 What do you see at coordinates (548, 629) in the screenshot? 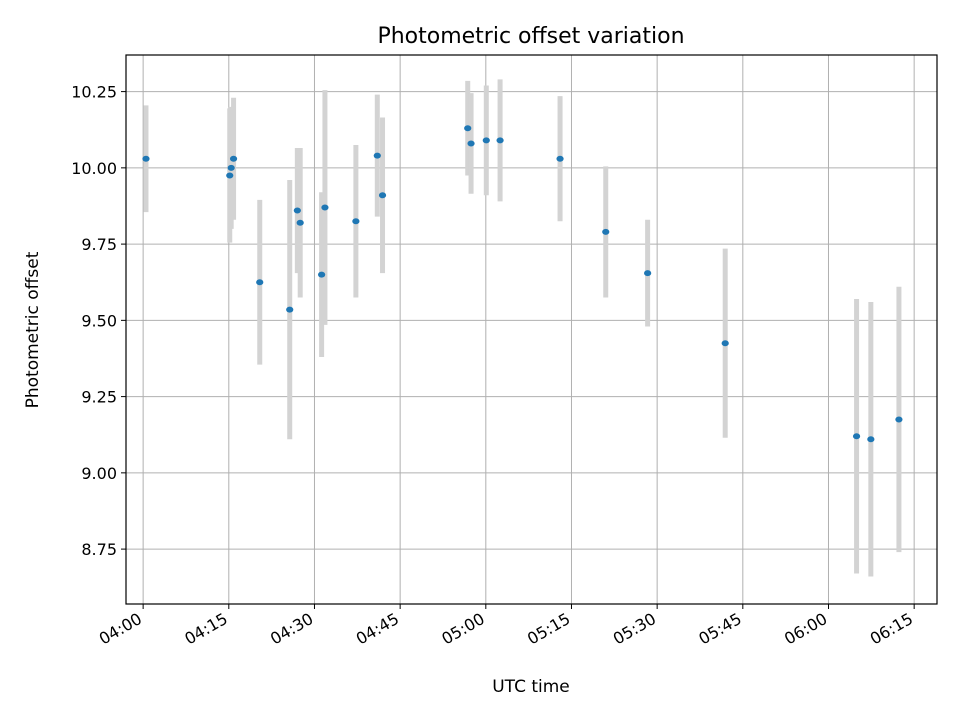
I see `x-tick-label: 05:15` at bounding box center [548, 629].